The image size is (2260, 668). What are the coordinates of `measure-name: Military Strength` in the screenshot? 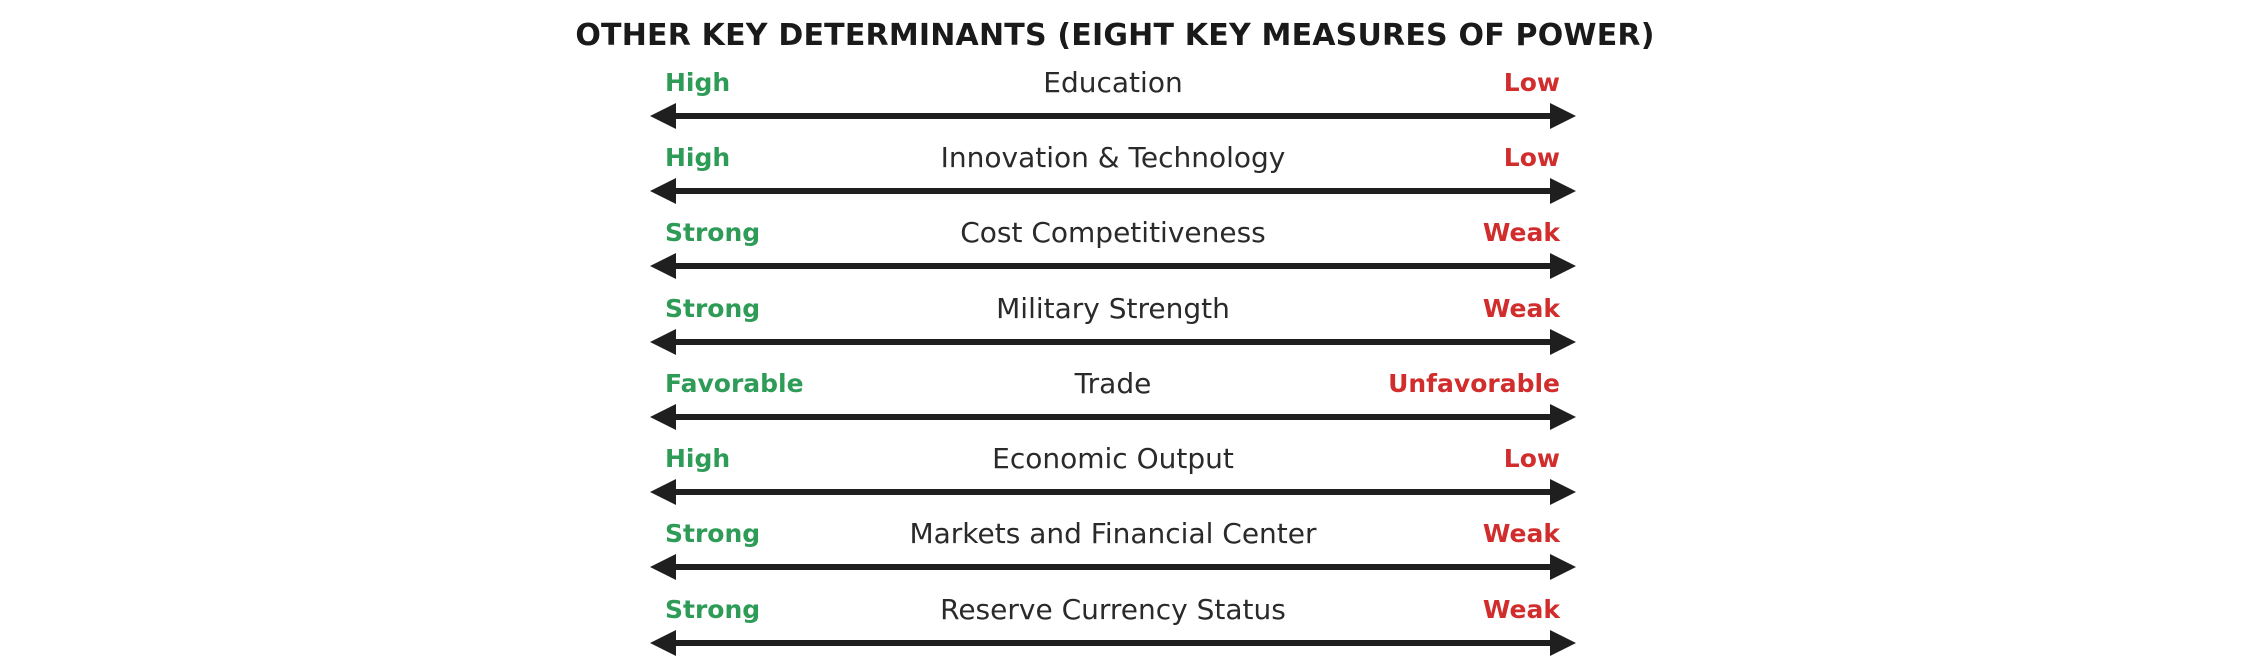 It's located at (1113, 308).